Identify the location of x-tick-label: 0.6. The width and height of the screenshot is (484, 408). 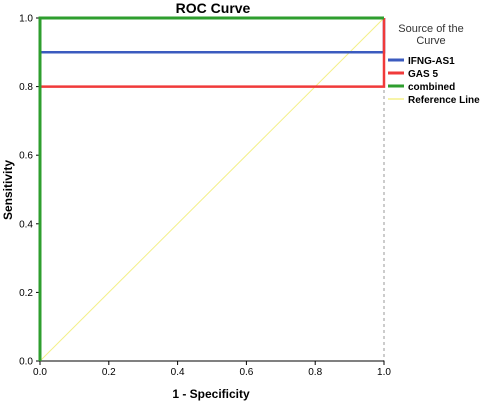
(246, 372).